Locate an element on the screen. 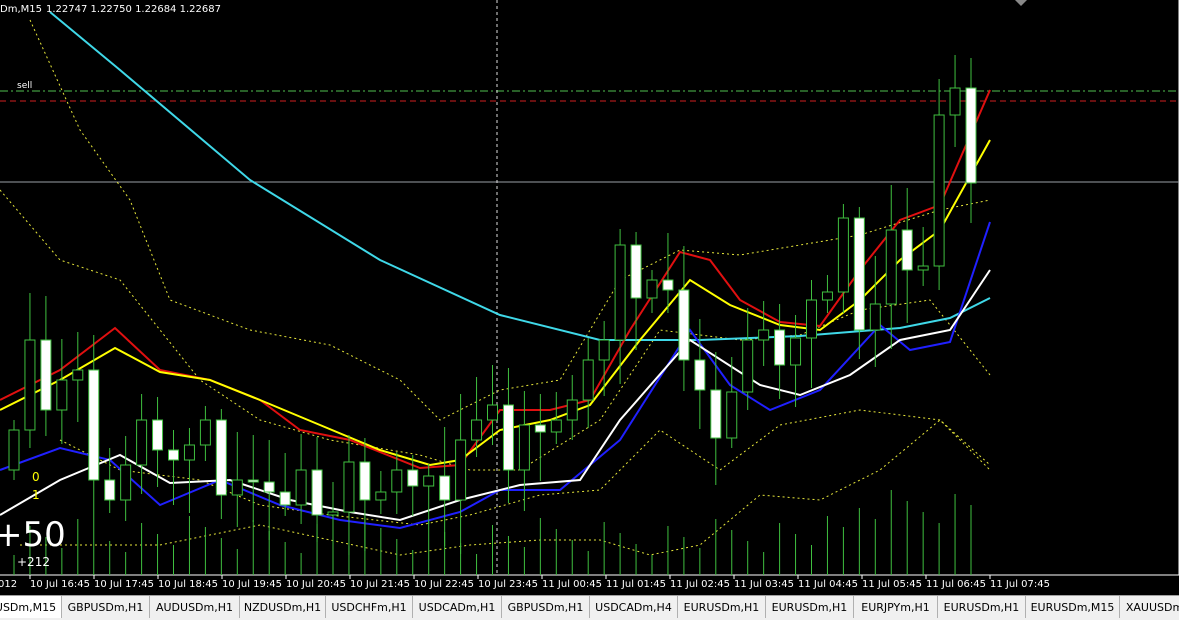  time-label: 11 Jul 04:45 is located at coordinates (828, 584).